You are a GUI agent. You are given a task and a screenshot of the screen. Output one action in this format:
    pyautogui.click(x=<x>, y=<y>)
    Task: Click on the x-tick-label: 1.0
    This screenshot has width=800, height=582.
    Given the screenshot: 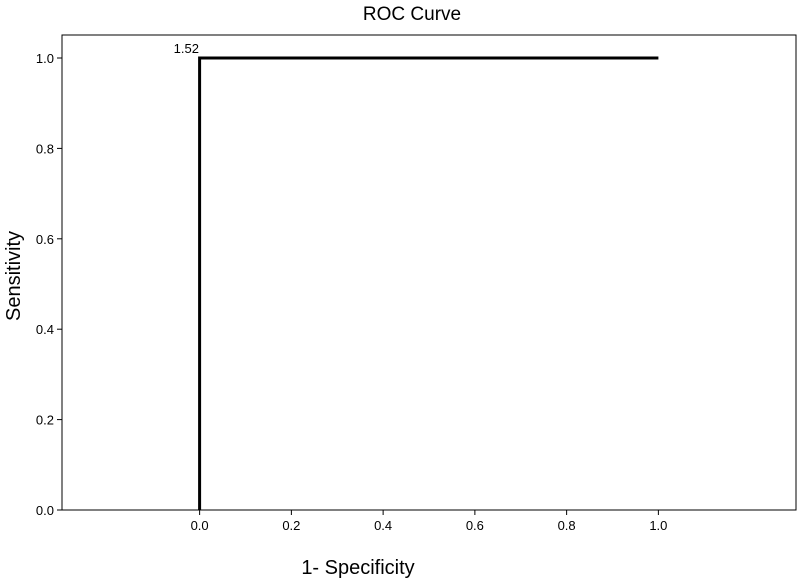 What is the action you would take?
    pyautogui.click(x=658, y=525)
    